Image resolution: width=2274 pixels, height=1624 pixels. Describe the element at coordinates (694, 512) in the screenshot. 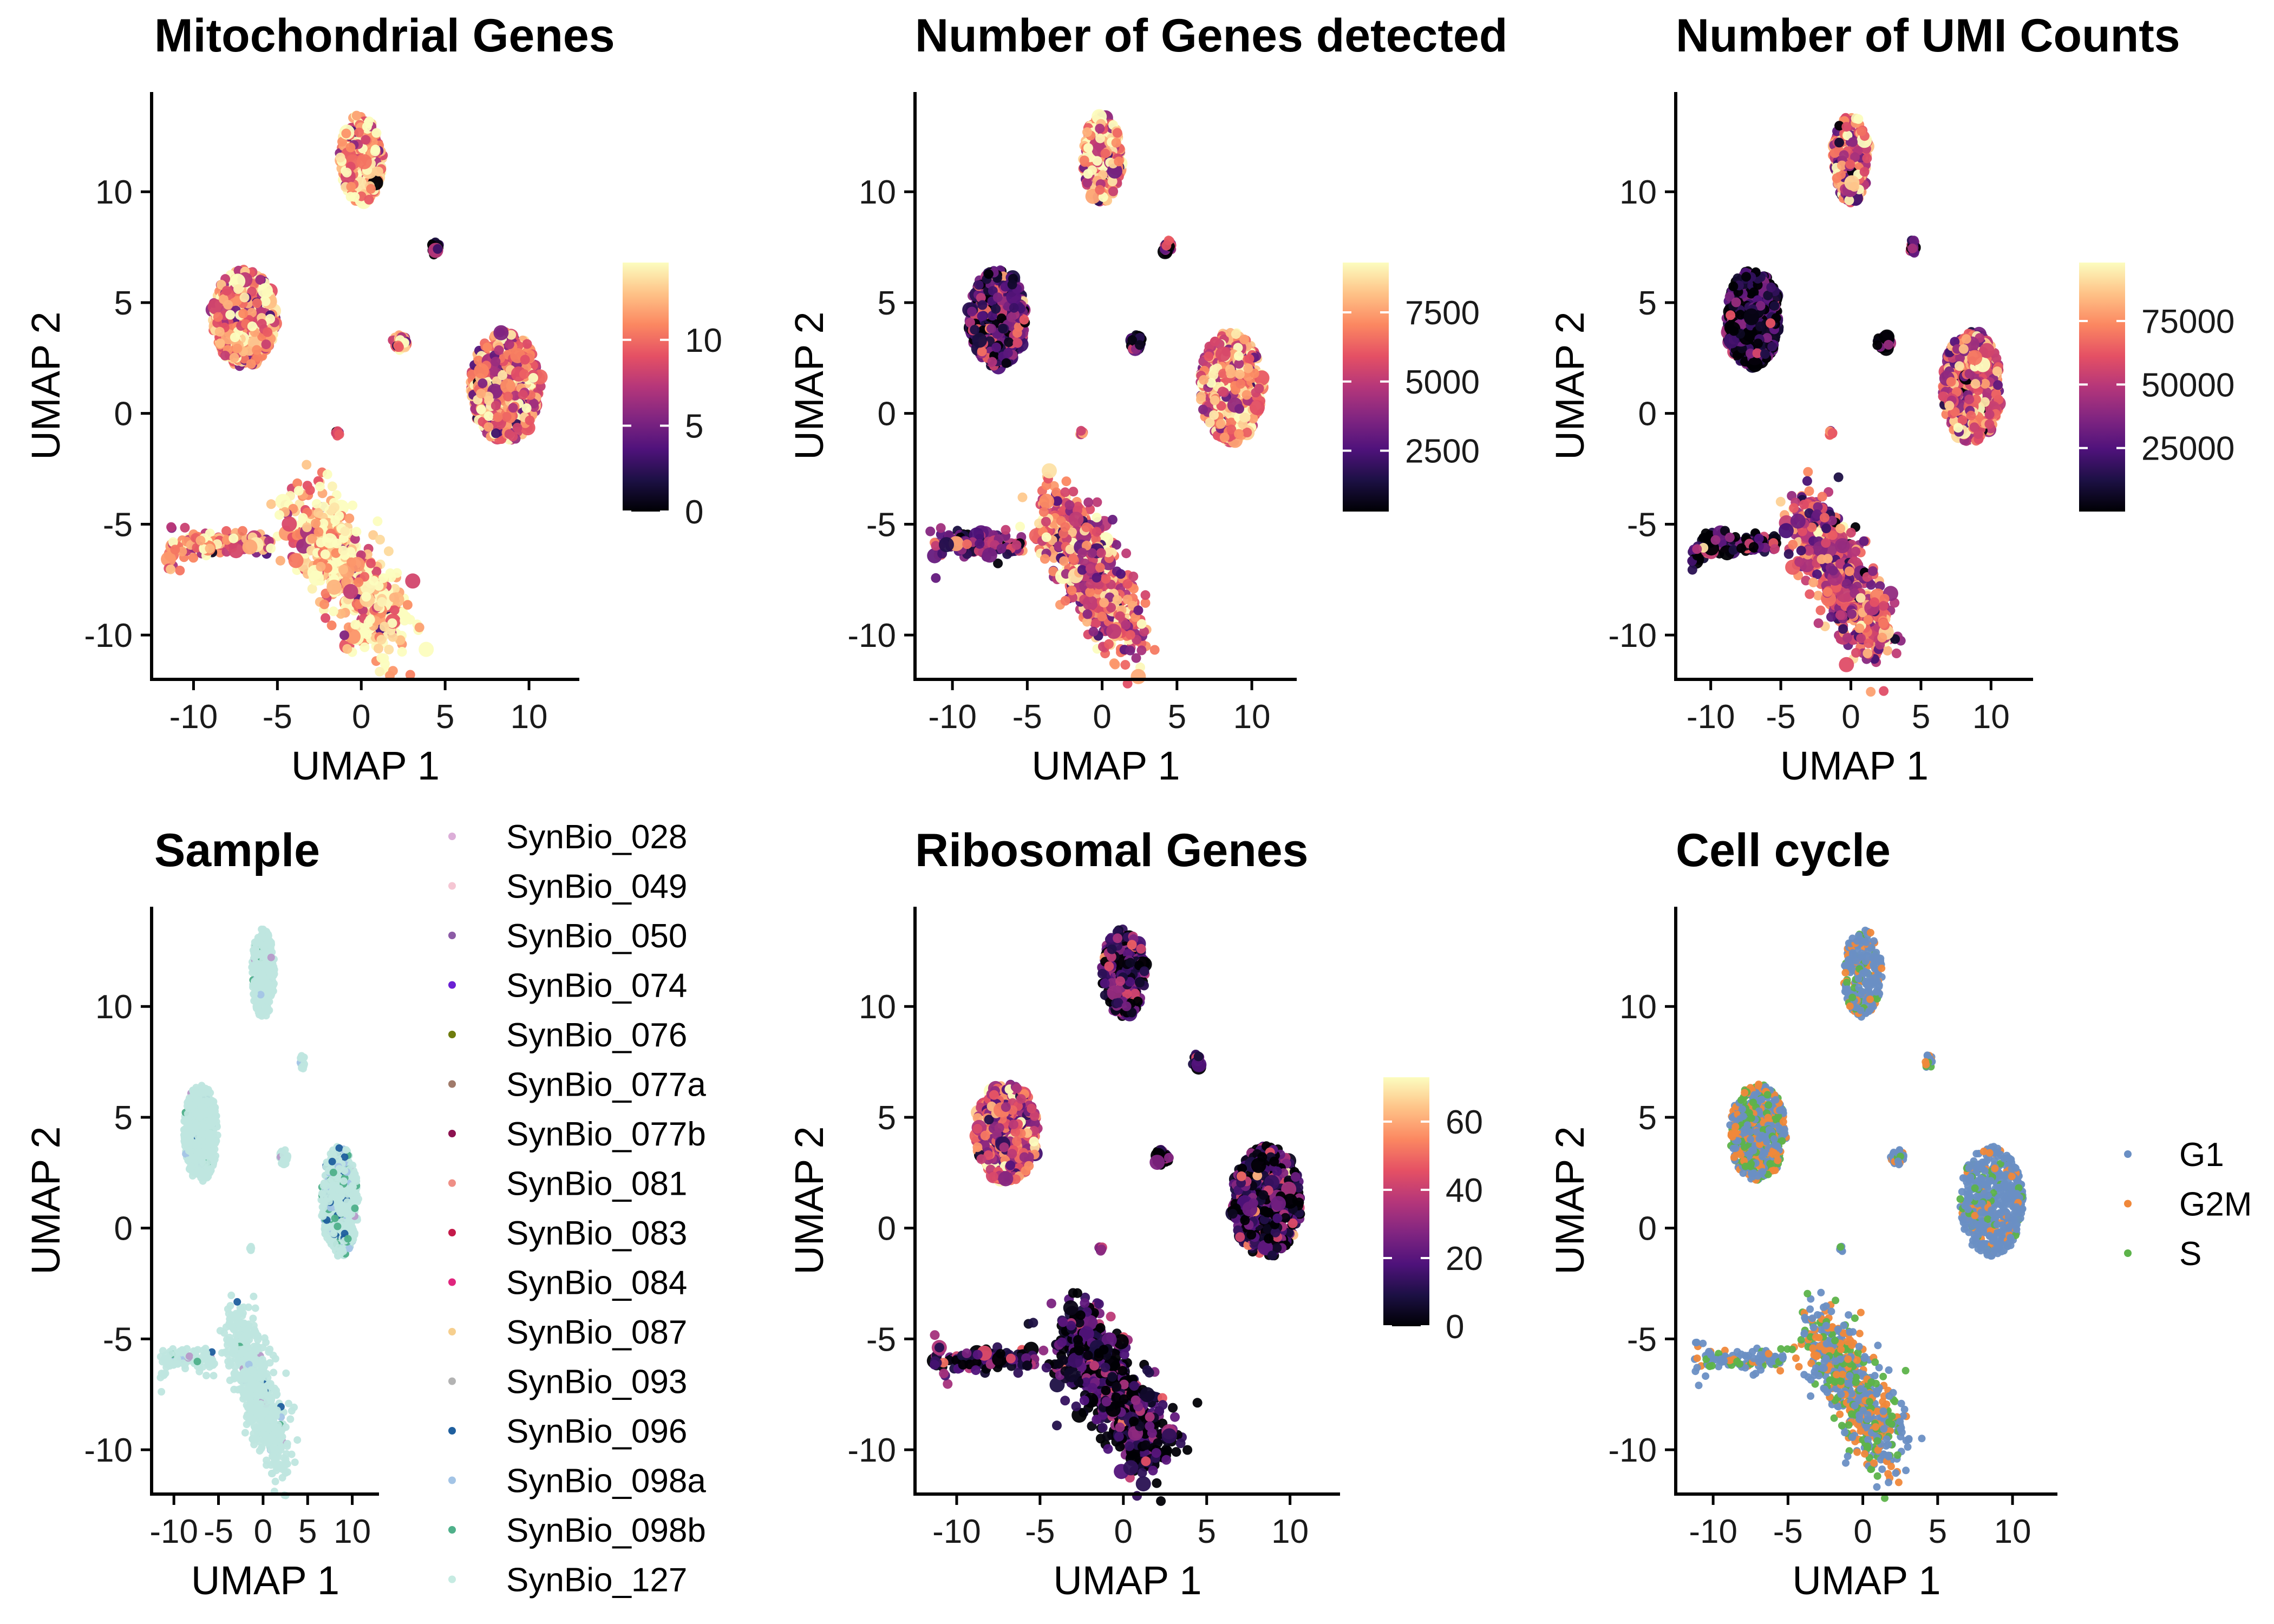

I see `colorbar-tick-label: 0` at that location.